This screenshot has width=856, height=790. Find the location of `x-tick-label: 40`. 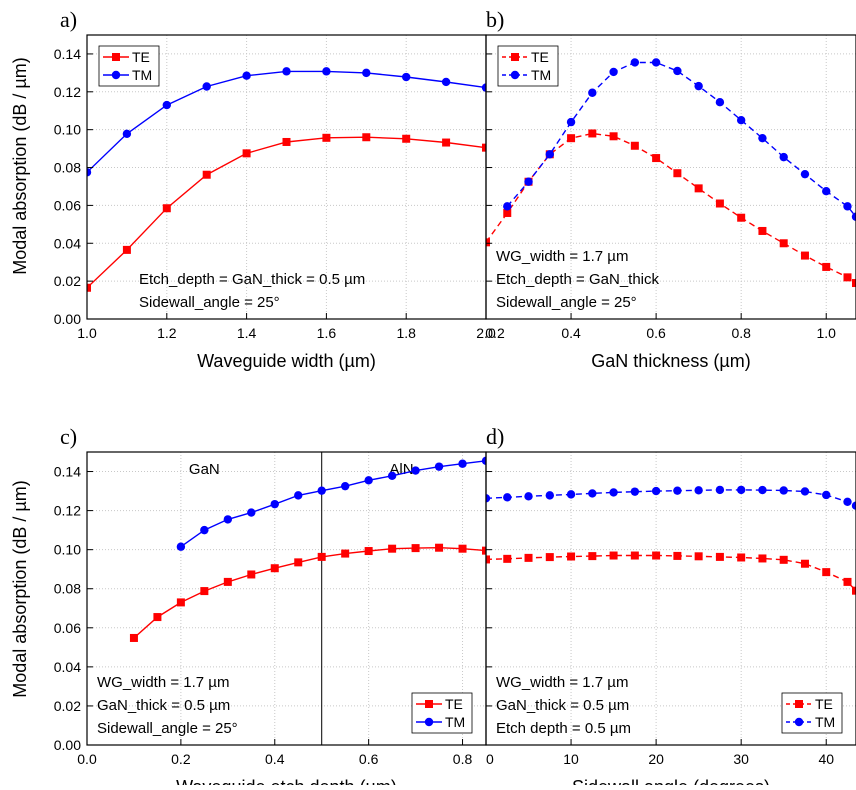

x-tick-label: 40 is located at coordinates (826, 759).